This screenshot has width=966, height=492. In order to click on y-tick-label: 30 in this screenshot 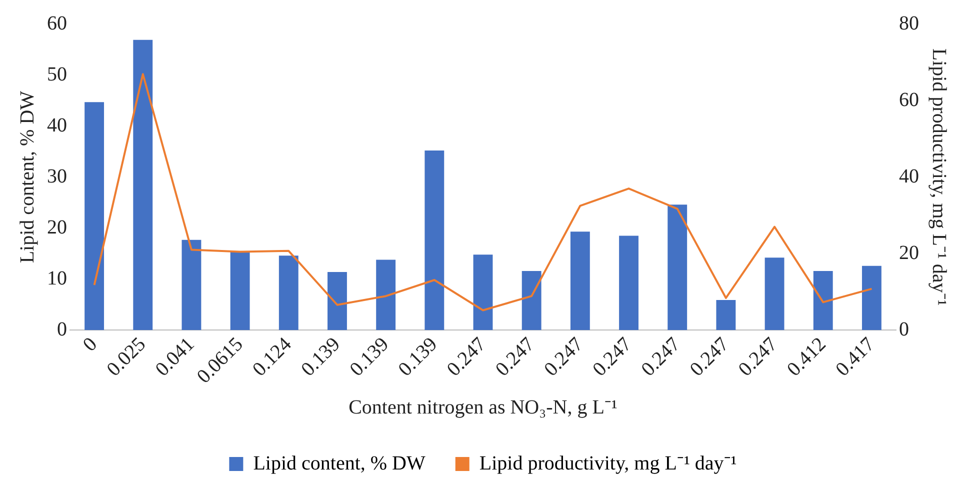, I will do `click(57, 176)`.